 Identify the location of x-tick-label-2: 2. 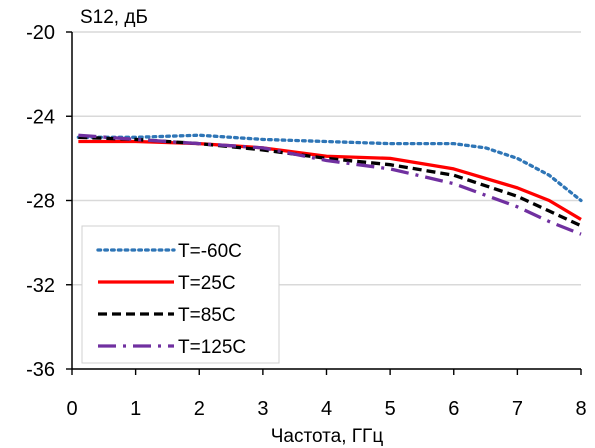
(199, 409).